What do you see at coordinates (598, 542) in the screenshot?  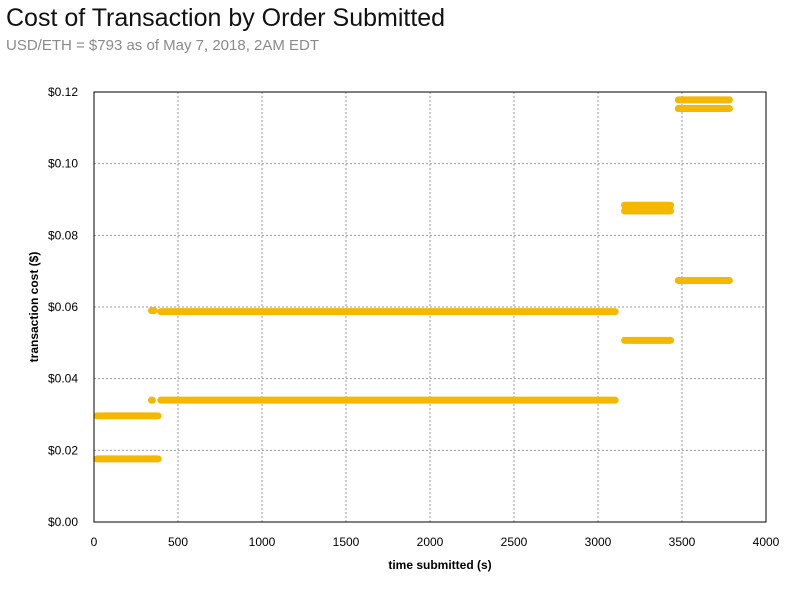 I see `x-tick-label: 3000` at bounding box center [598, 542].